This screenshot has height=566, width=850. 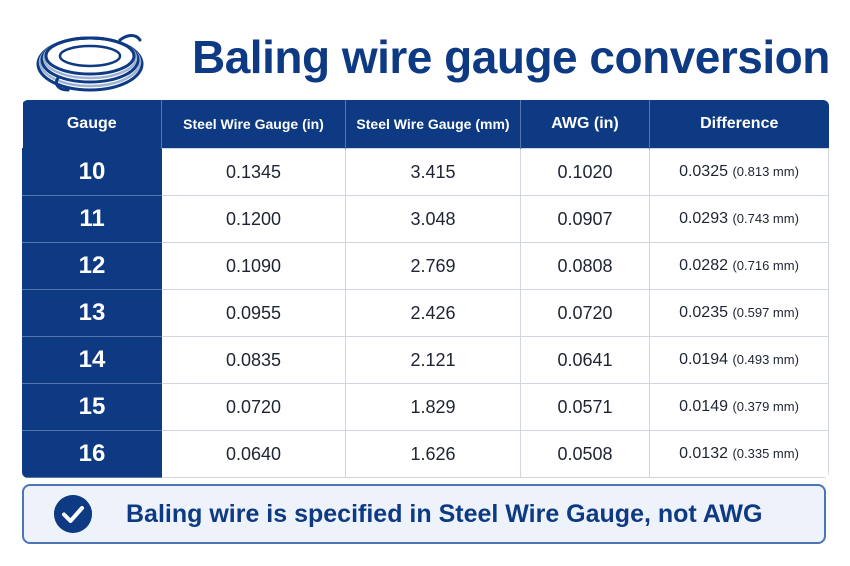 What do you see at coordinates (433, 219) in the screenshot?
I see `swg-mm-cell: 3.048` at bounding box center [433, 219].